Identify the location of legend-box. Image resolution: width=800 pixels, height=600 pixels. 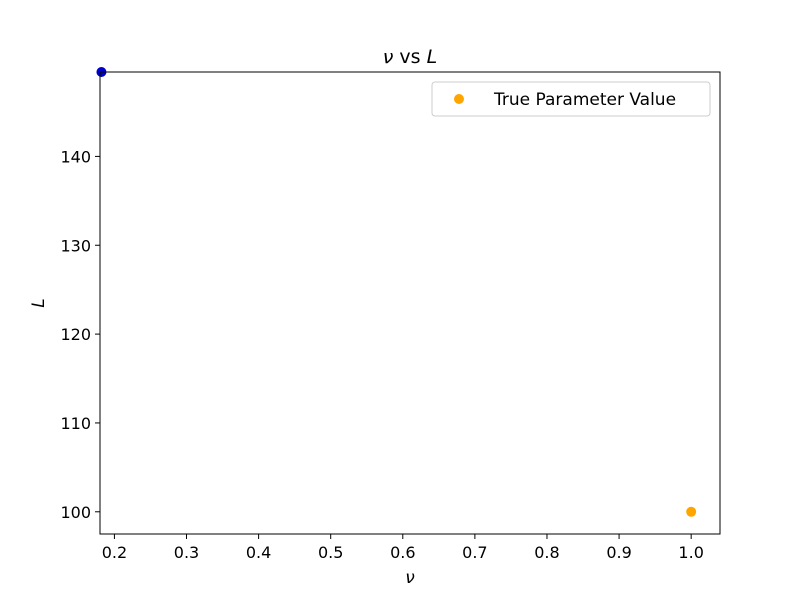
(571, 99).